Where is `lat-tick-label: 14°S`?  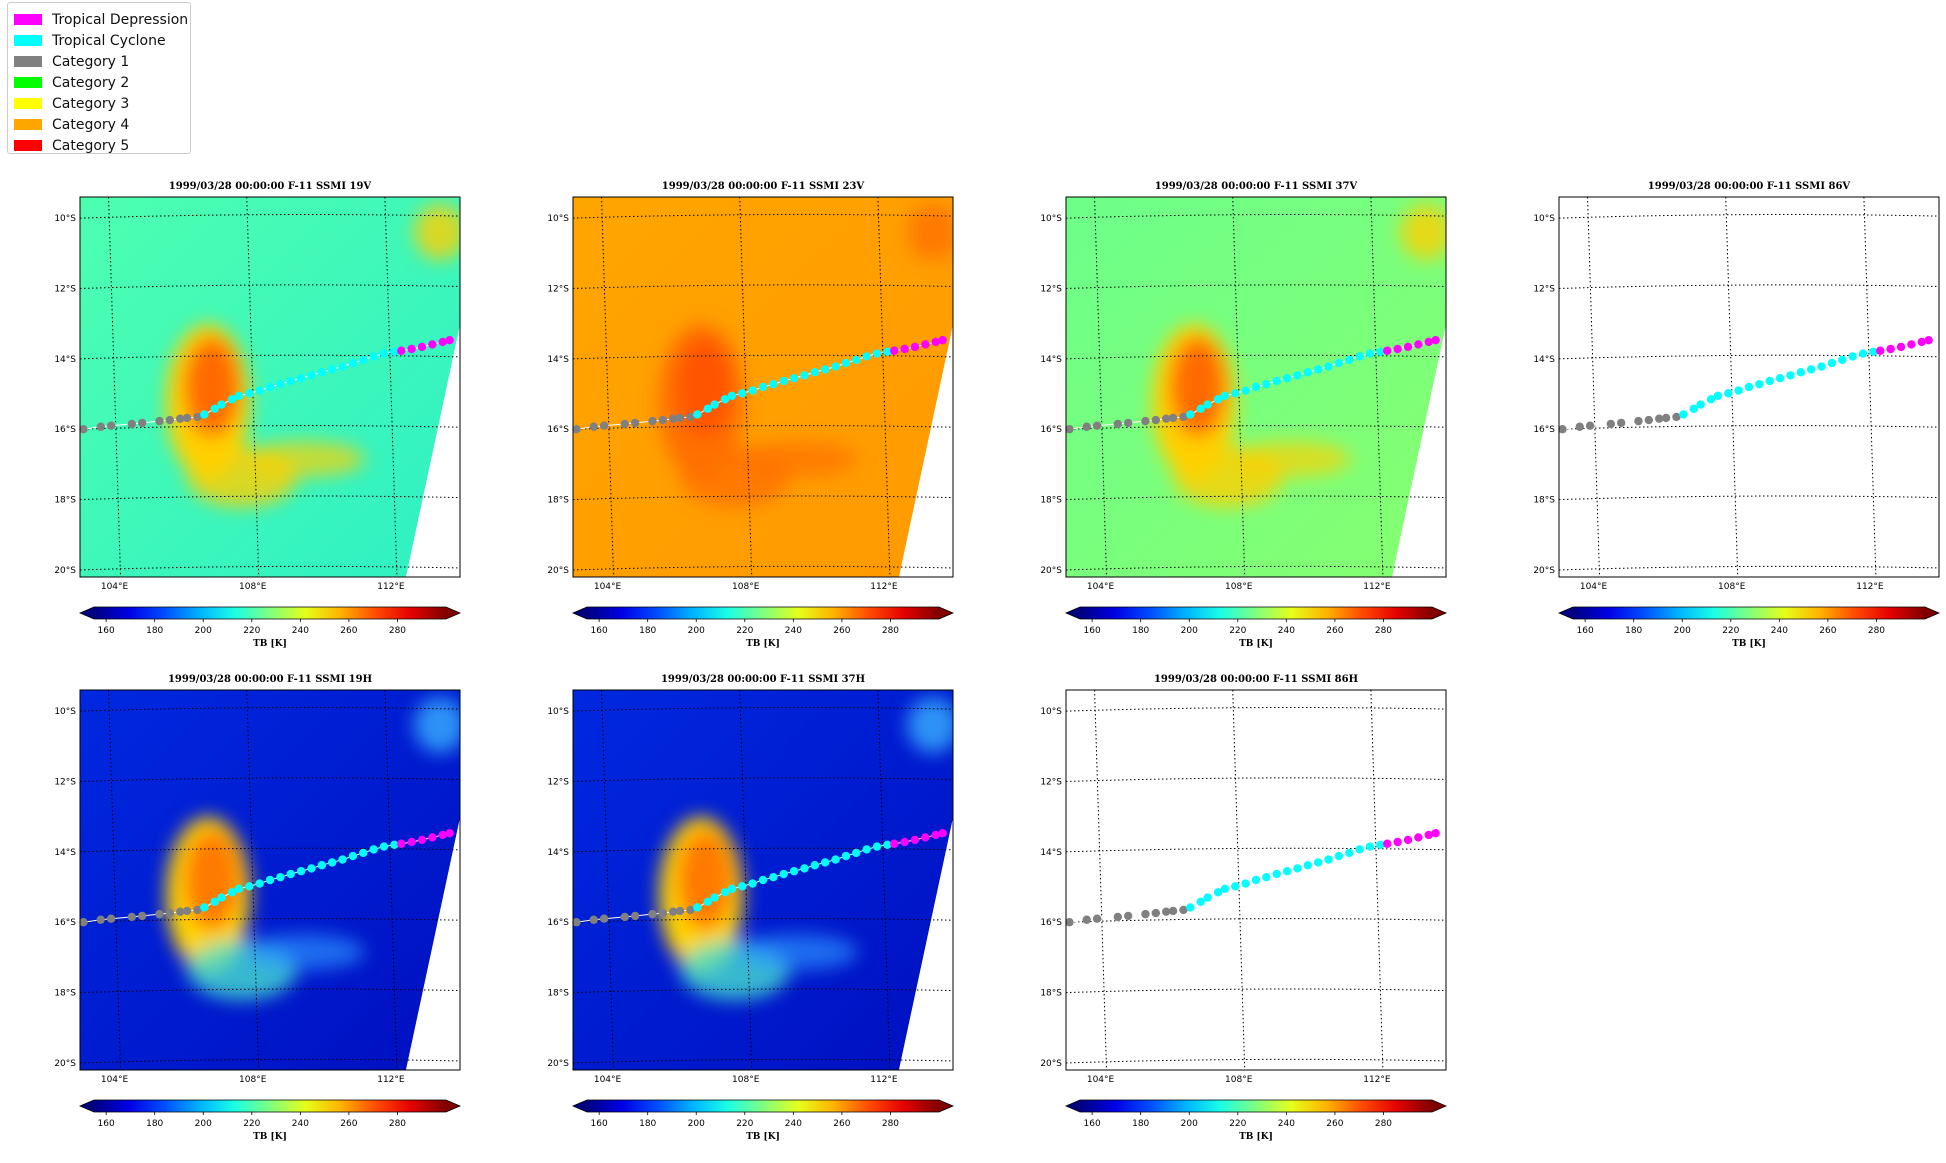
lat-tick-label: 14°S is located at coordinates (558, 360).